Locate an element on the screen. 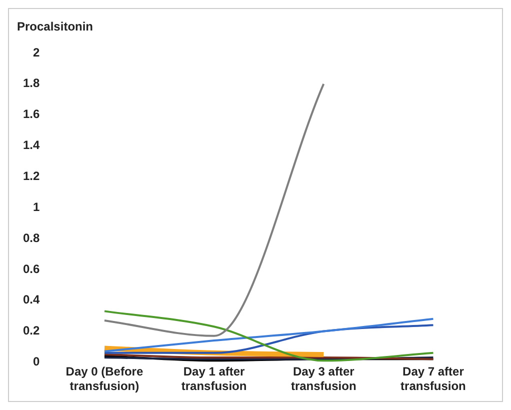 The width and height of the screenshot is (511, 410). y-tick-label: 1.8 is located at coordinates (31, 83).